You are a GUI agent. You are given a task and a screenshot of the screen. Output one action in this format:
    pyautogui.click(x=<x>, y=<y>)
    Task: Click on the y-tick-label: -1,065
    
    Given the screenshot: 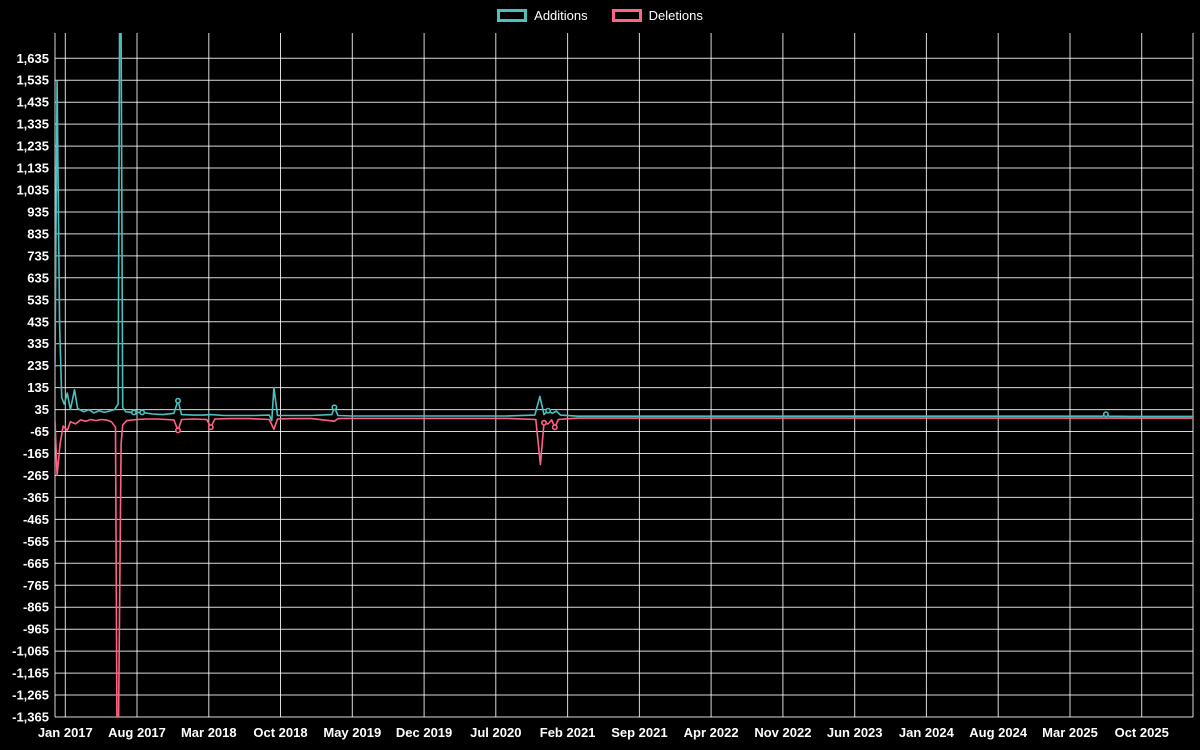 What is the action you would take?
    pyautogui.click(x=30, y=651)
    